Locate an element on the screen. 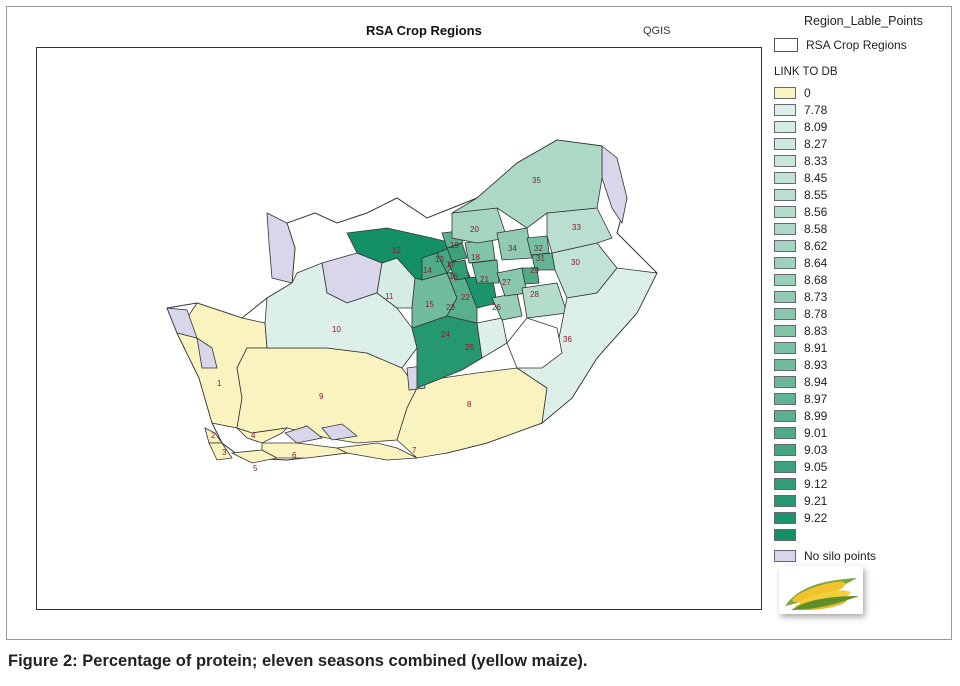 This screenshot has width=960, height=686. legend-item: 8.27 is located at coordinates (825, 143).